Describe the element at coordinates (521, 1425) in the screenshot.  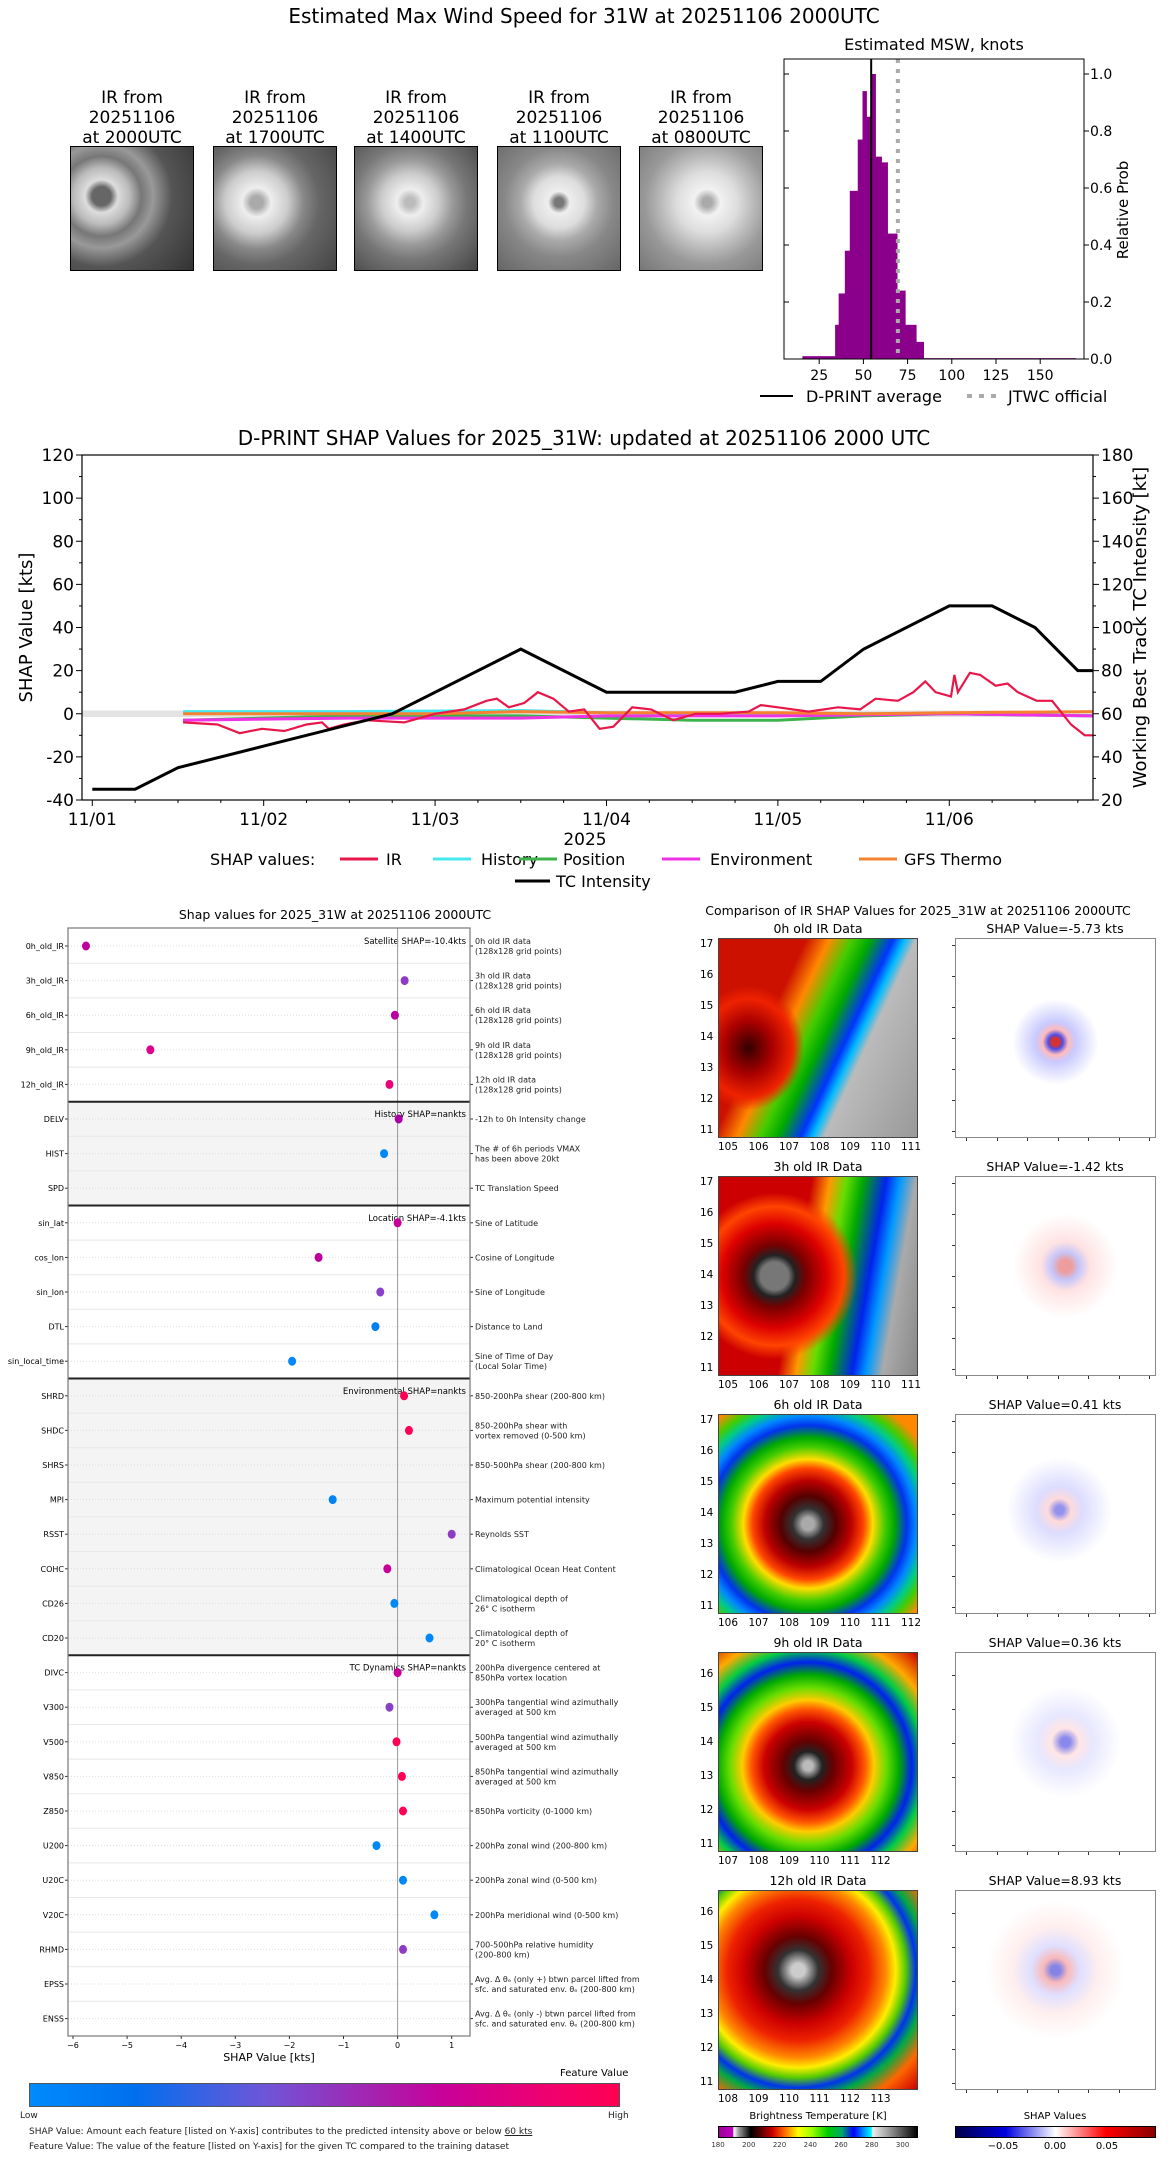
I see `feature-description-line: 850-200hPa shear with` at that location.